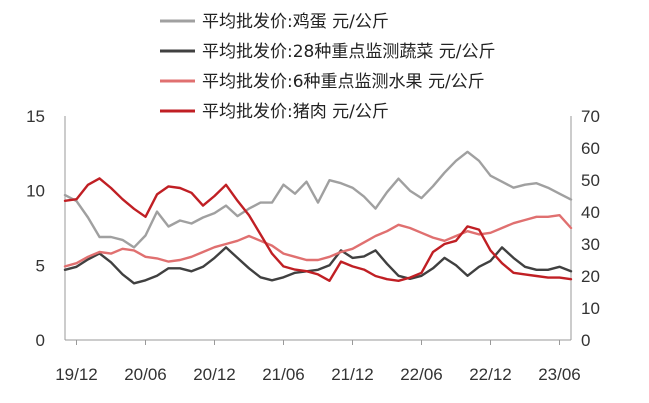  I want to click on legend-label-4: 平均批发价:猪肉 元/公斤, so click(295, 112).